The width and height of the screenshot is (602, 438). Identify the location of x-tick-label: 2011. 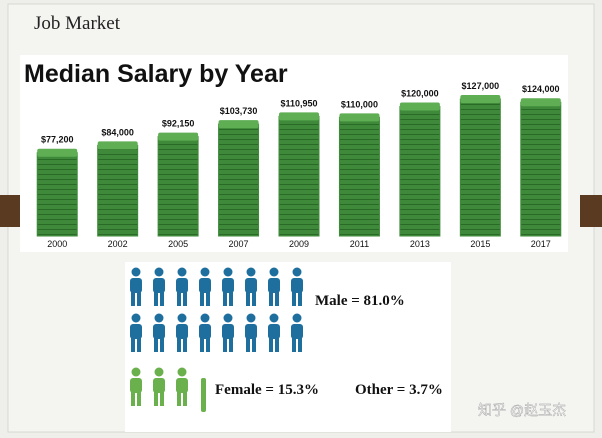
(359, 244).